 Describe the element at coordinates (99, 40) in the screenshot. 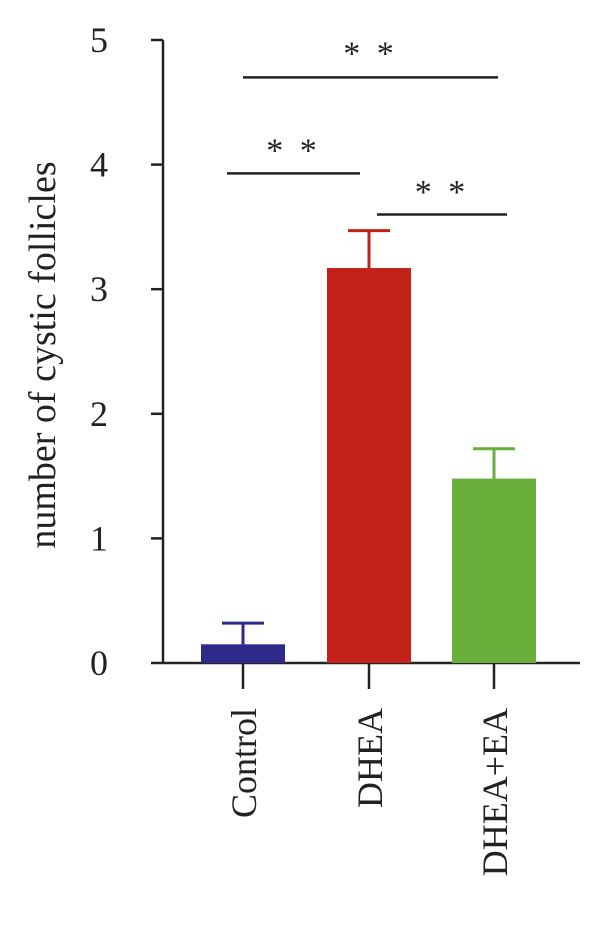

I see `y-tick-label: 5` at that location.